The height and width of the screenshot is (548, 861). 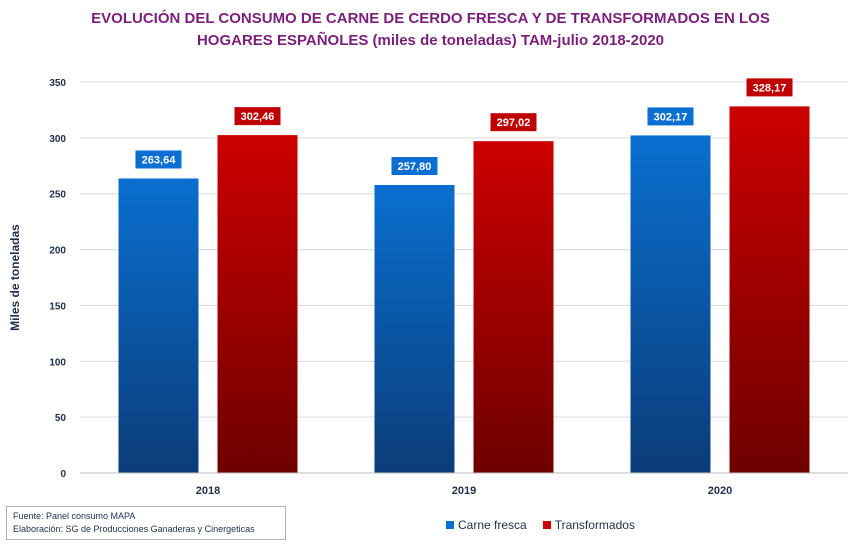 I want to click on legend-label-transformados: Transformados, so click(x=594, y=525).